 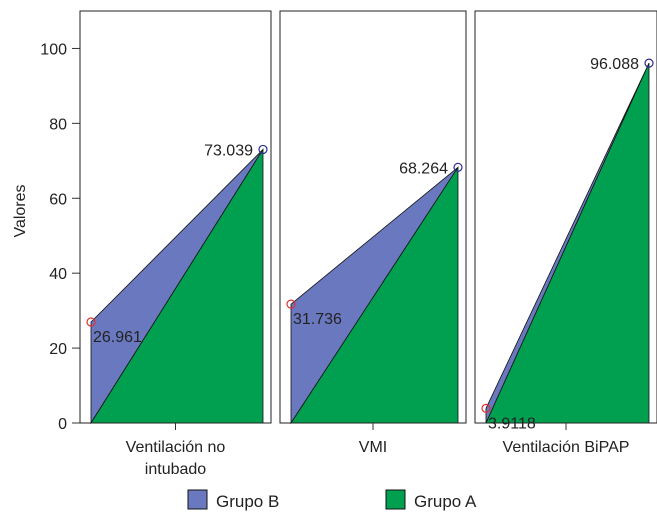 What do you see at coordinates (175, 469) in the screenshot?
I see `category-label: intubado` at bounding box center [175, 469].